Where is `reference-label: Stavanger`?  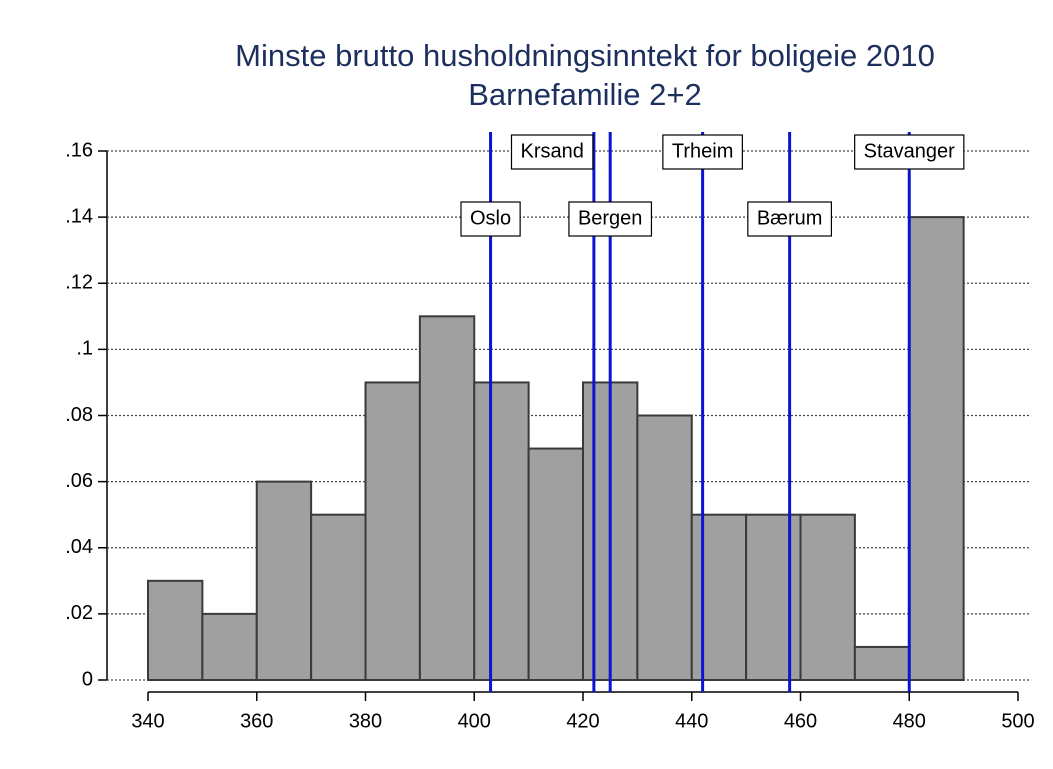
reference-label: Stavanger is located at coordinates (910, 151).